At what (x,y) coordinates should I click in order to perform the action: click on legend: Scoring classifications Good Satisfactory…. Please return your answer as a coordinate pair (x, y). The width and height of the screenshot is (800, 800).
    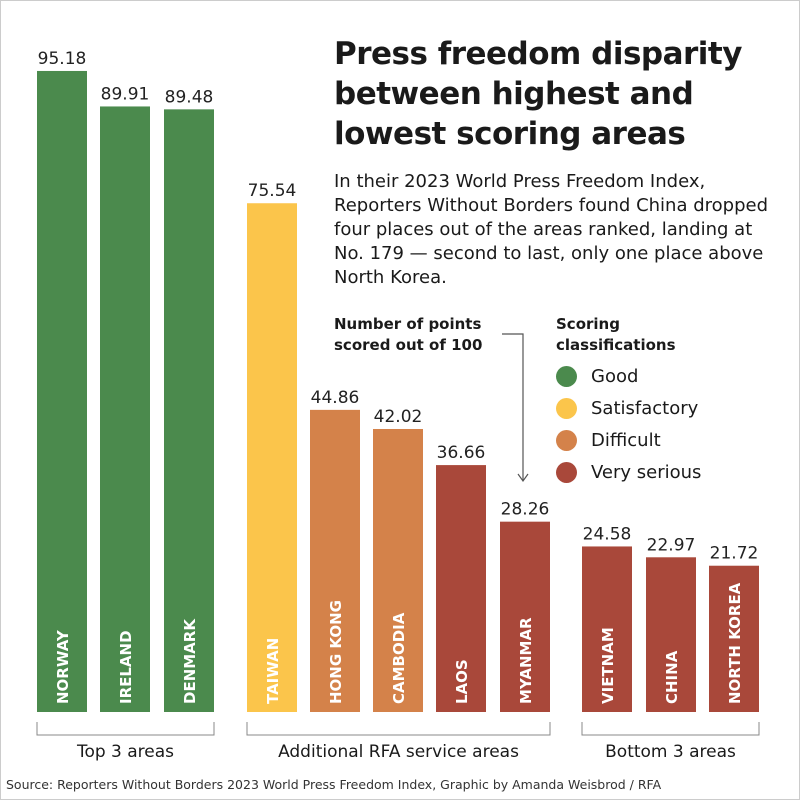
    Looking at the image, I should click on (628, 401).